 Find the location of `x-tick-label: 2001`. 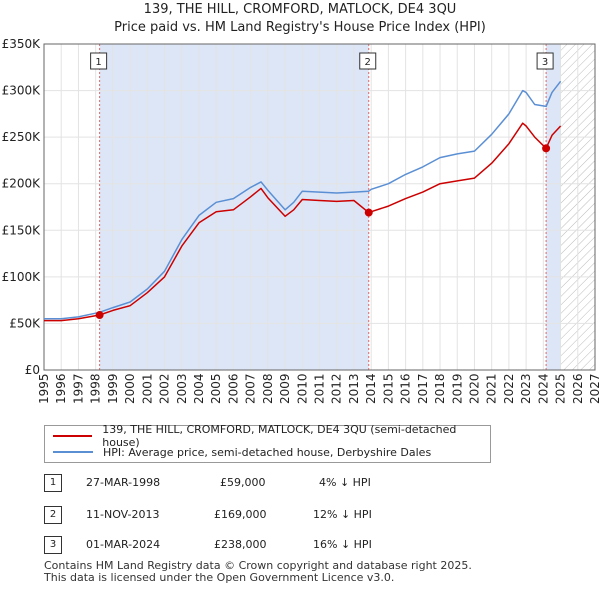

x-tick-label: 2001 is located at coordinates (147, 388).